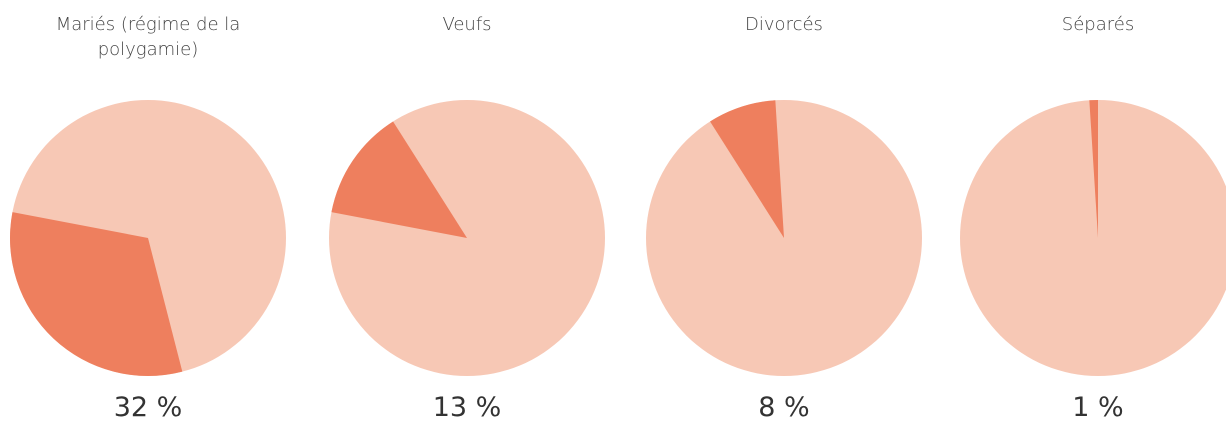 The height and width of the screenshot is (432, 1226). What do you see at coordinates (148, 37) in the screenshot?
I see `chart-title: Mariés (régime de la polygamie)` at bounding box center [148, 37].